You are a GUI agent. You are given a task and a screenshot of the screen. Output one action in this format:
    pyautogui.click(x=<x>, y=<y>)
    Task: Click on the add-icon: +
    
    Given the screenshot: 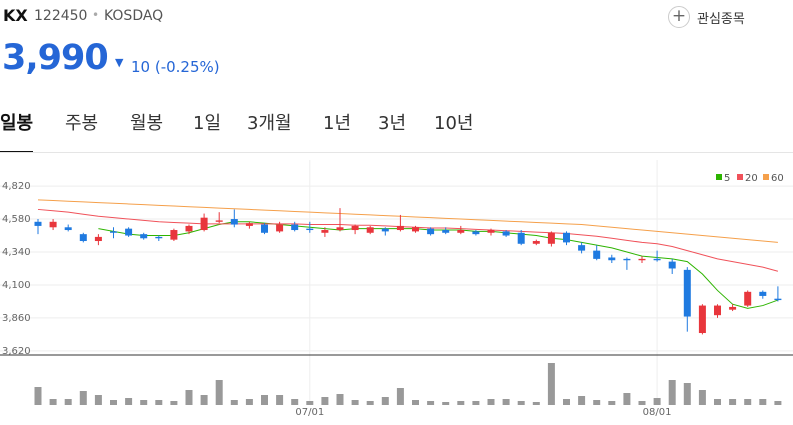 What is the action you would take?
    pyautogui.click(x=679, y=17)
    